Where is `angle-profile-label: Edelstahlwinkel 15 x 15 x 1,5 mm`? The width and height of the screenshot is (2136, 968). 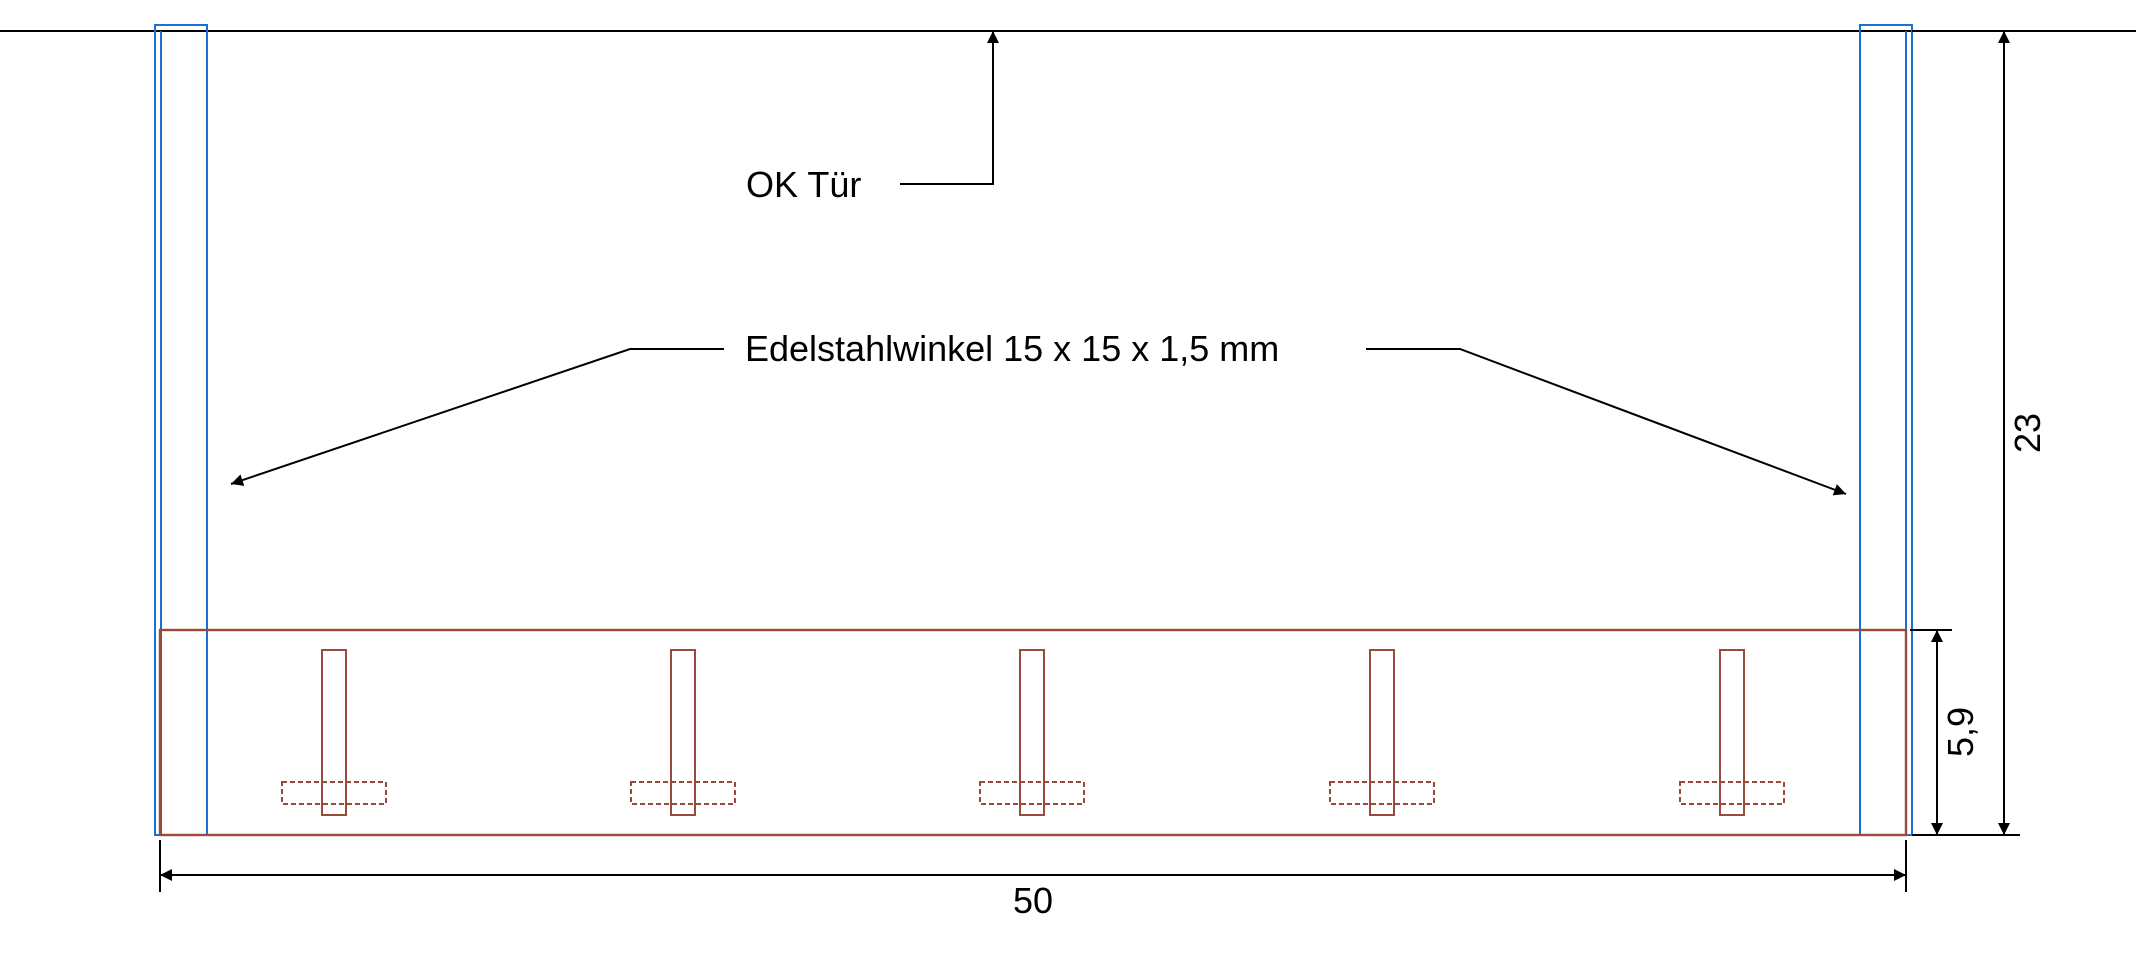 angle-profile-label: Edelstahlwinkel 15 x 15 x 1,5 mm is located at coordinates (1012, 348).